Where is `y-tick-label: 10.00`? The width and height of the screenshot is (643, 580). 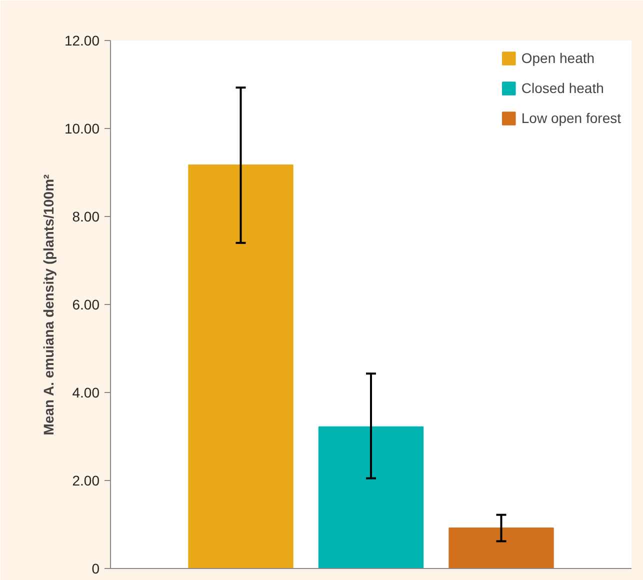 y-tick-label: 10.00 is located at coordinates (82, 128).